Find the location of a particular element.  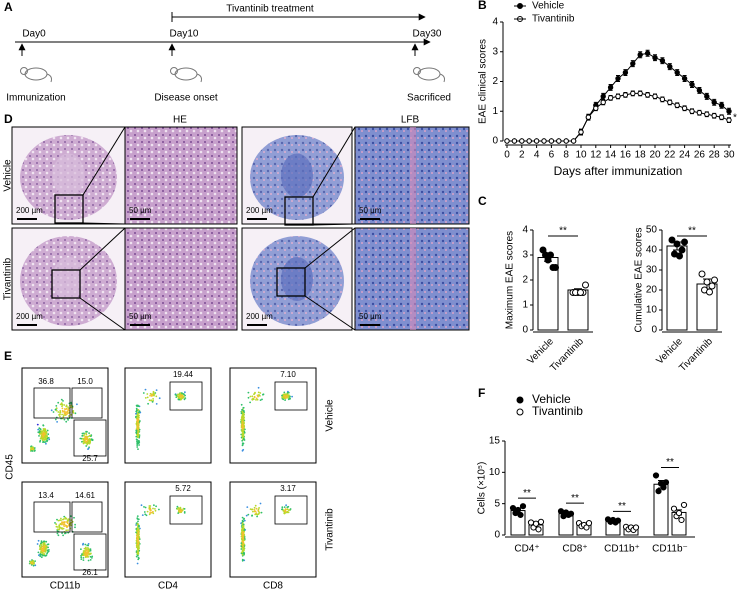

x-tick-label: CD11b⁻ is located at coordinates (670, 549).